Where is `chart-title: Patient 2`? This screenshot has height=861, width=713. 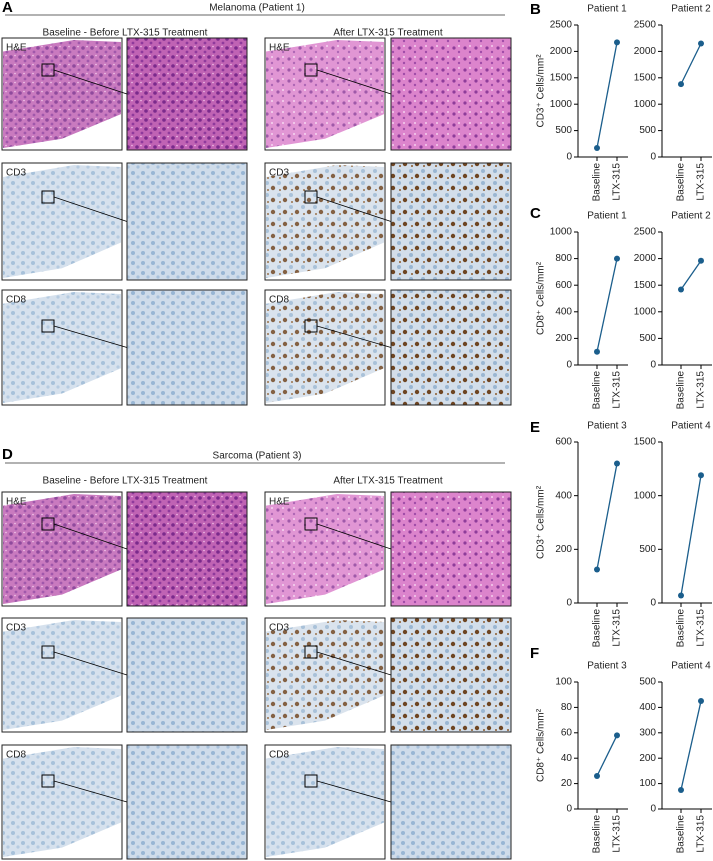
chart-title: Patient 2 is located at coordinates (691, 9).